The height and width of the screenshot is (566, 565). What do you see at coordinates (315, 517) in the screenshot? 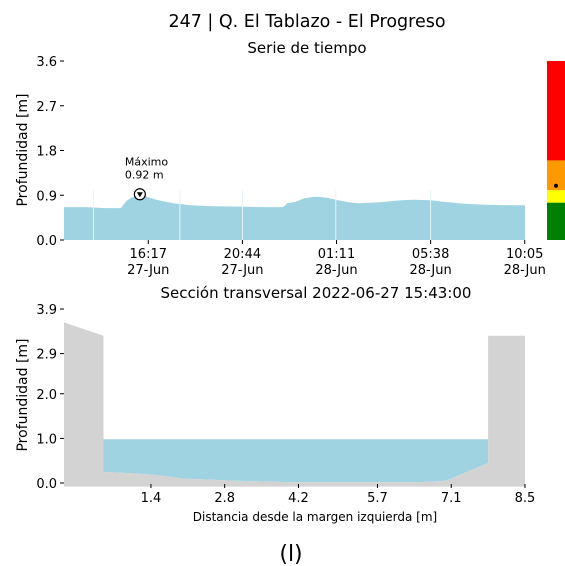
I see `cross-section-xlabel: Distancia desde la margen izquierda [m]` at bounding box center [315, 517].